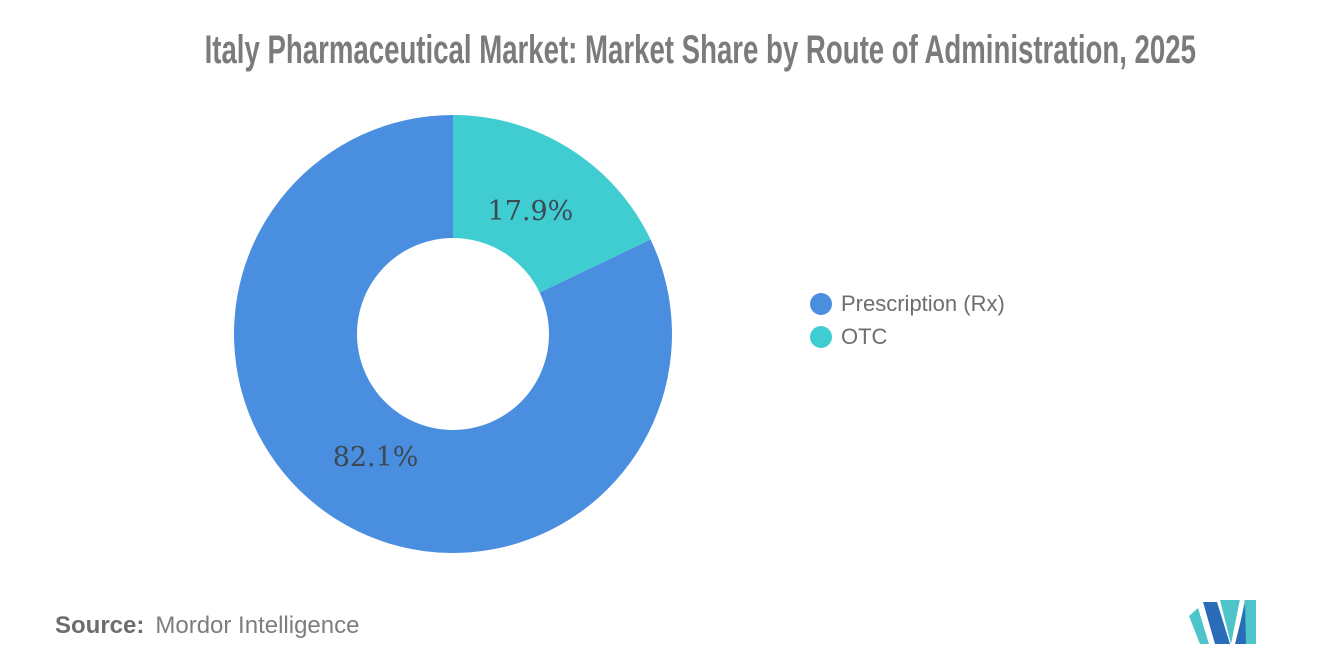 Image resolution: width=1320 pixels, height=665 pixels. I want to click on source-line: Source: Mordor Intelligence, so click(207, 626).